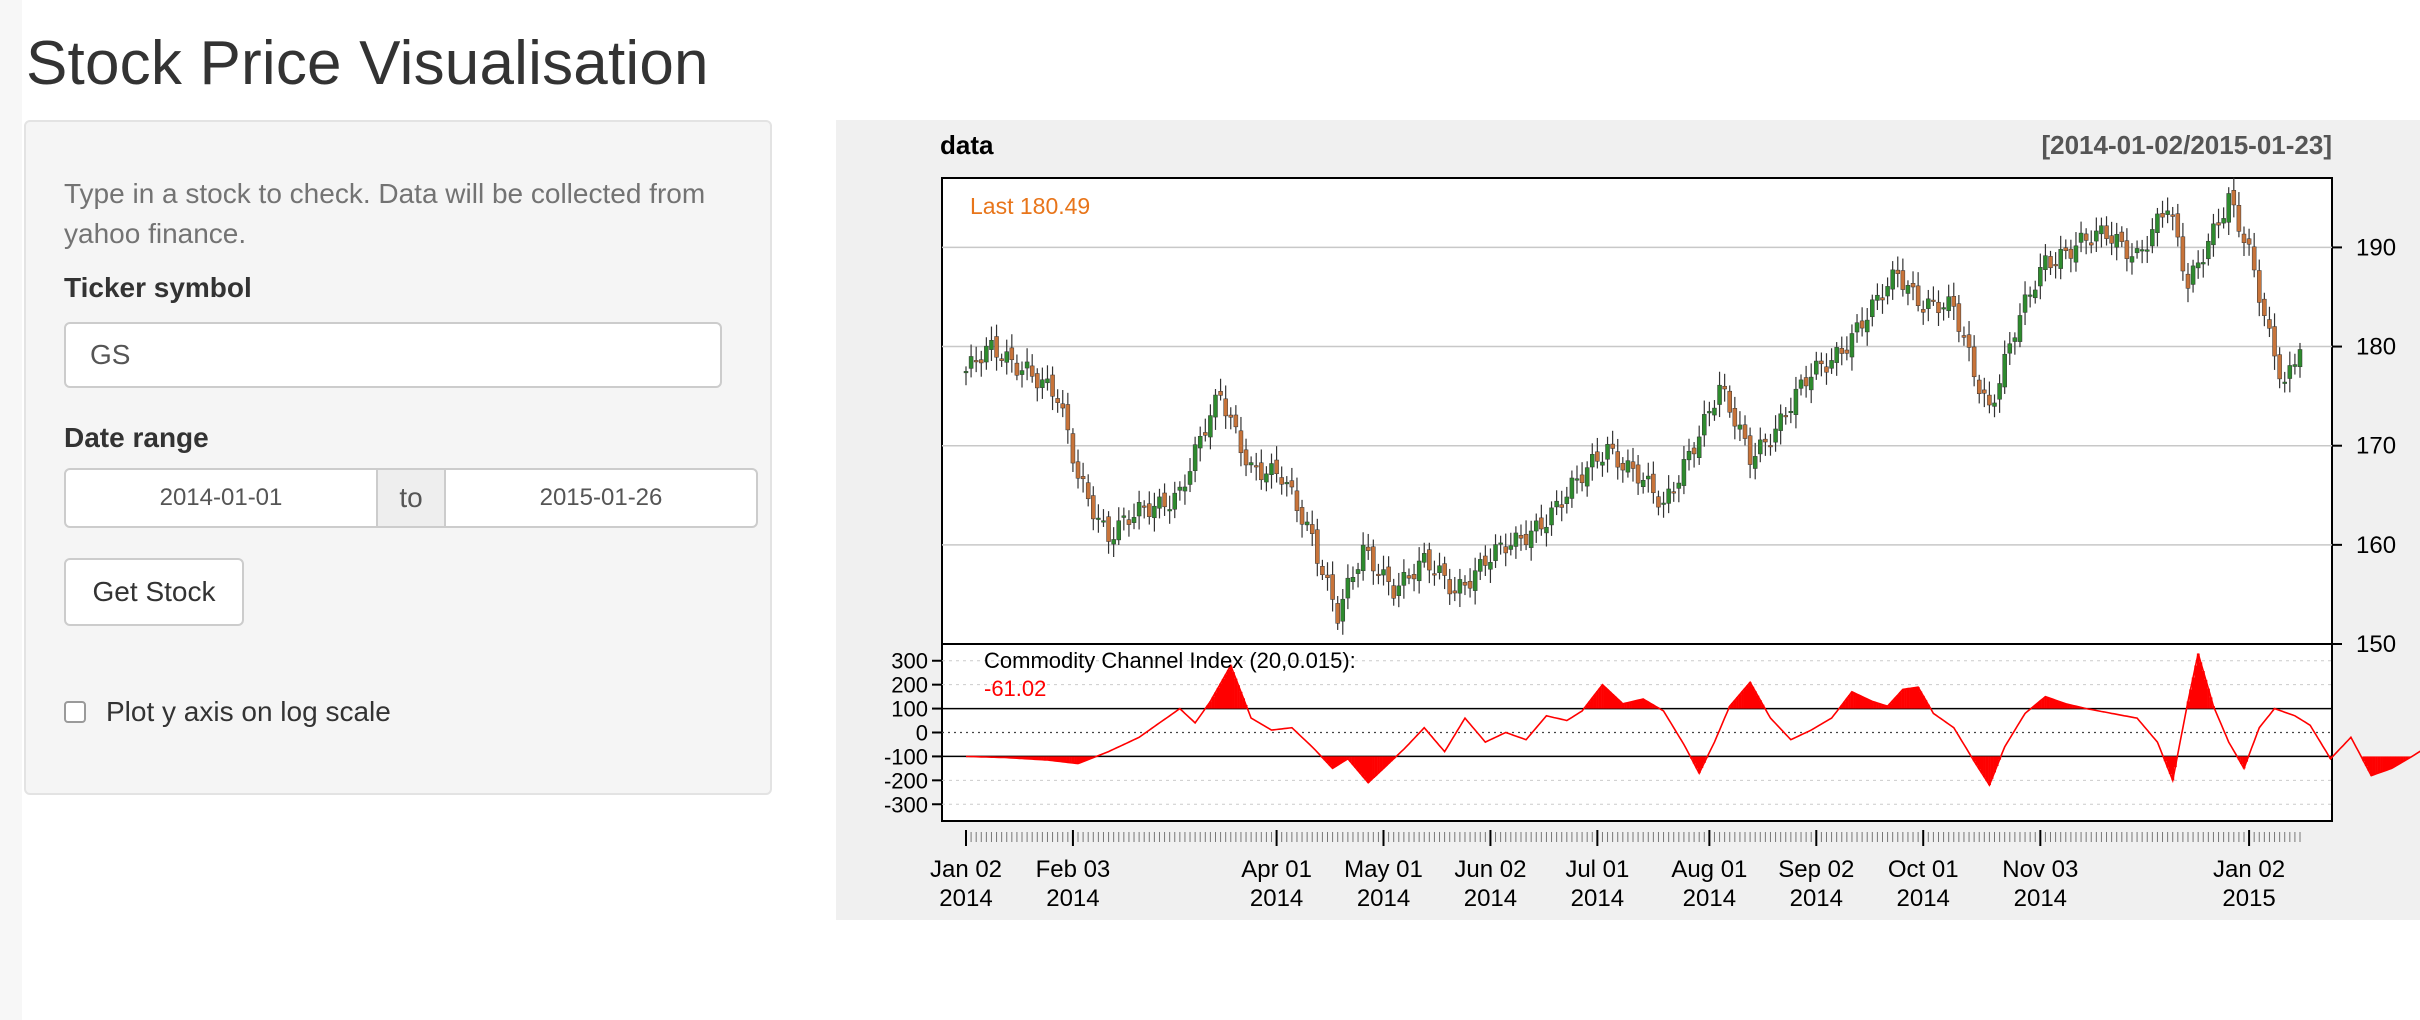  I want to click on price-tick-label: 170, so click(2376, 446).